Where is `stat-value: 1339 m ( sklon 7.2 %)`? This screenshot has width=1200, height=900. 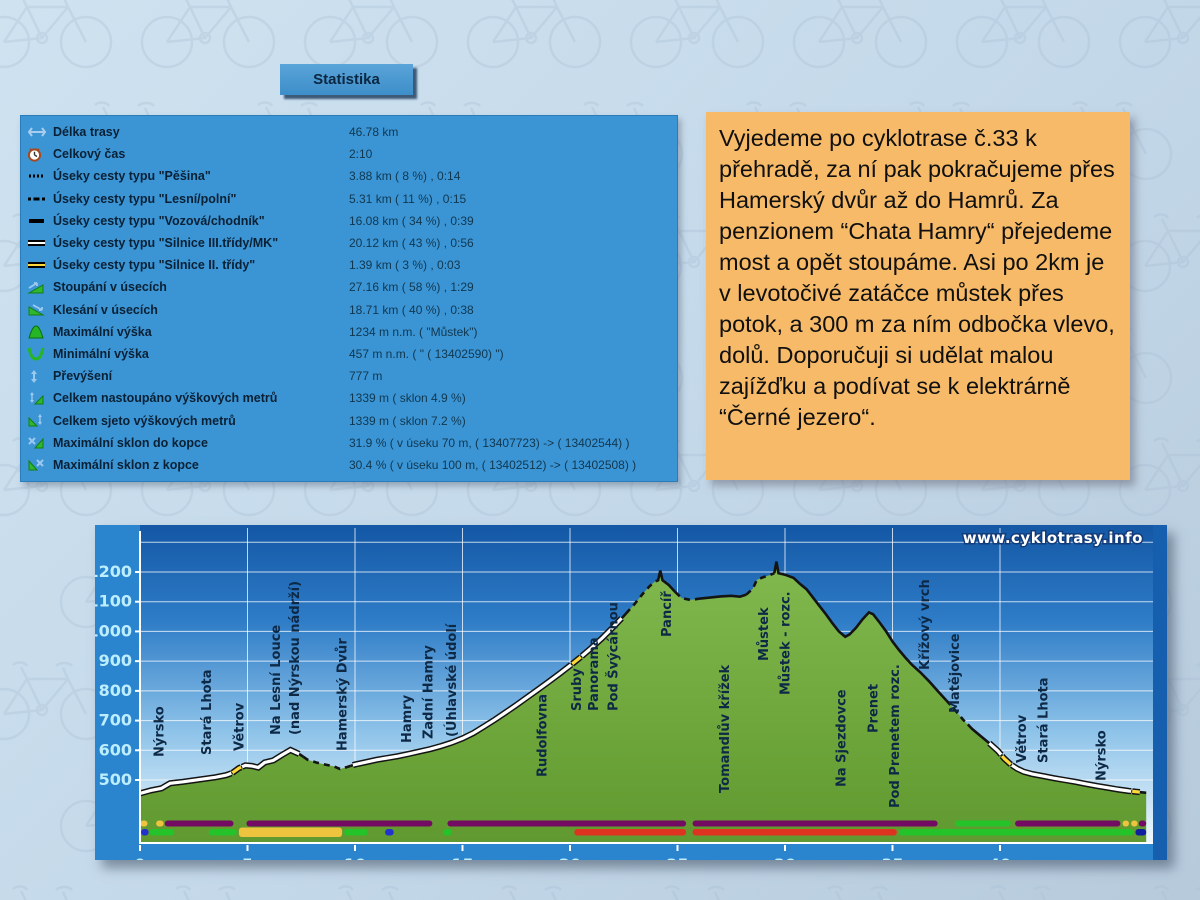
stat-value: 1339 m ( sklon 7.2 %) is located at coordinates (407, 420).